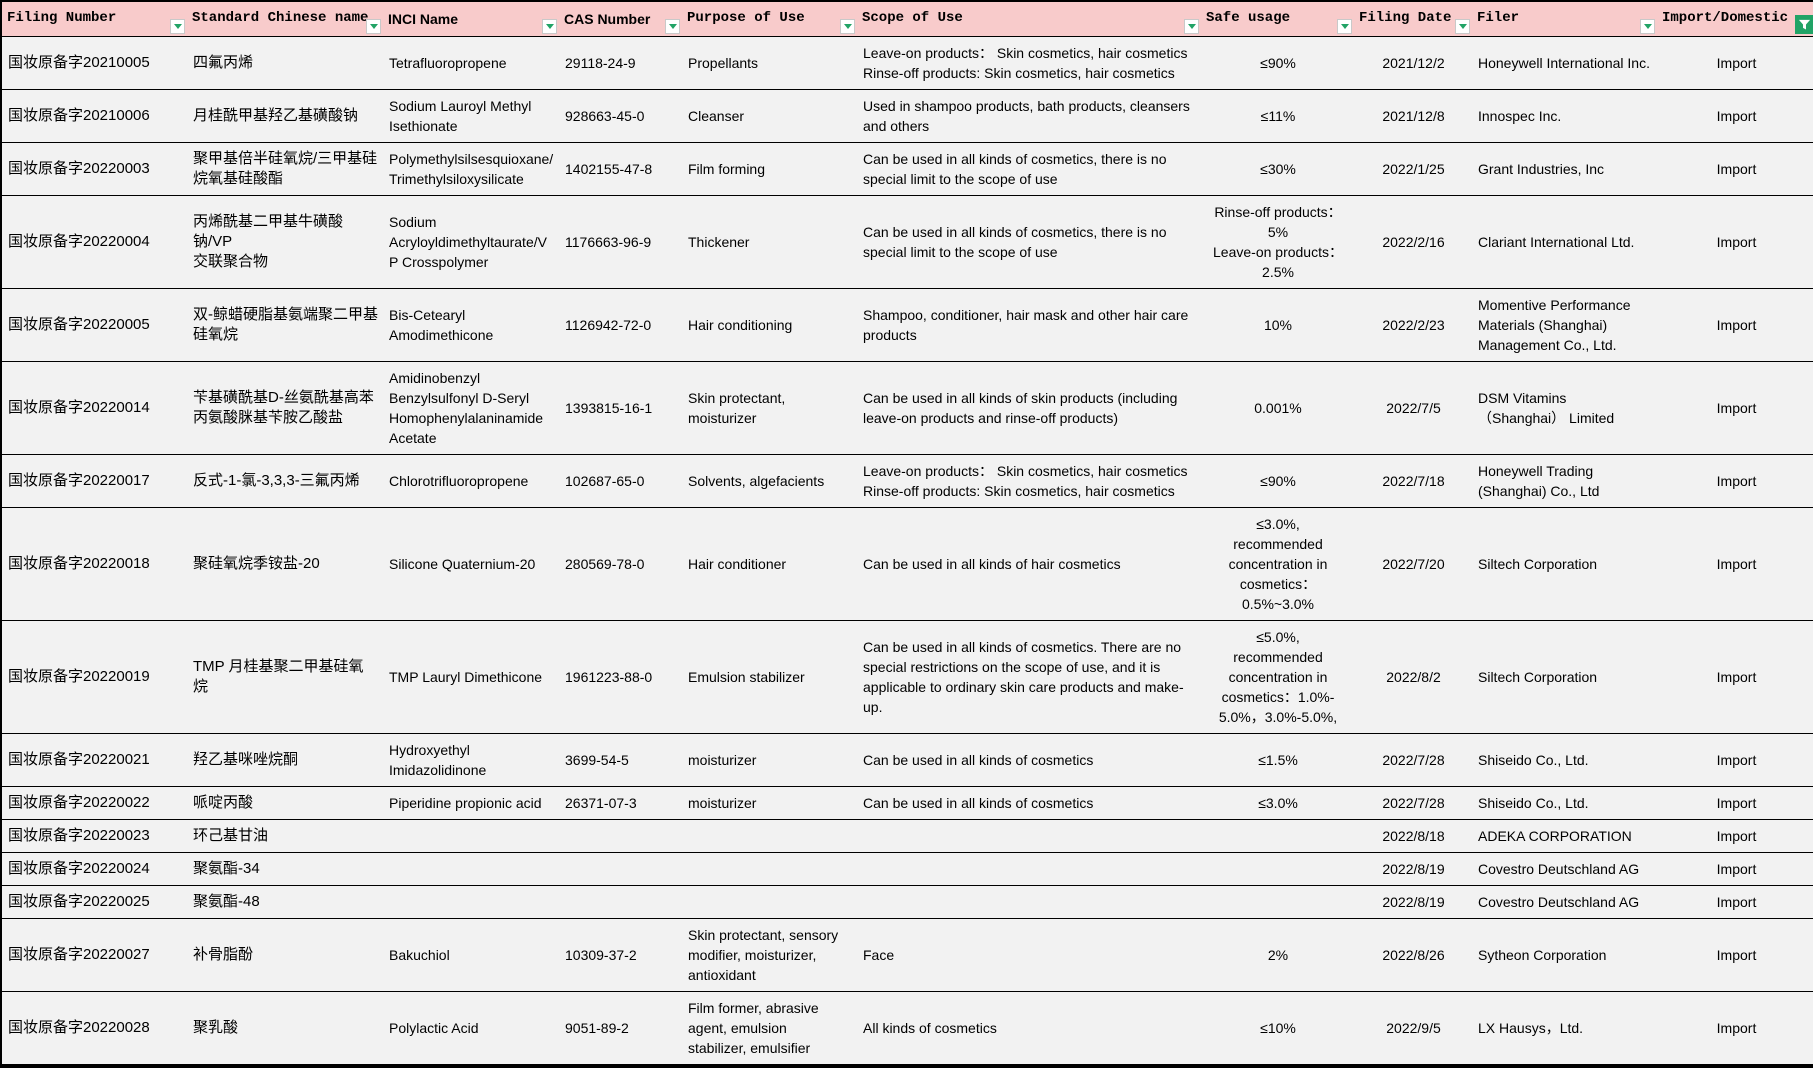  I want to click on cell-filing-date: 2022/8/2, so click(1413, 677).